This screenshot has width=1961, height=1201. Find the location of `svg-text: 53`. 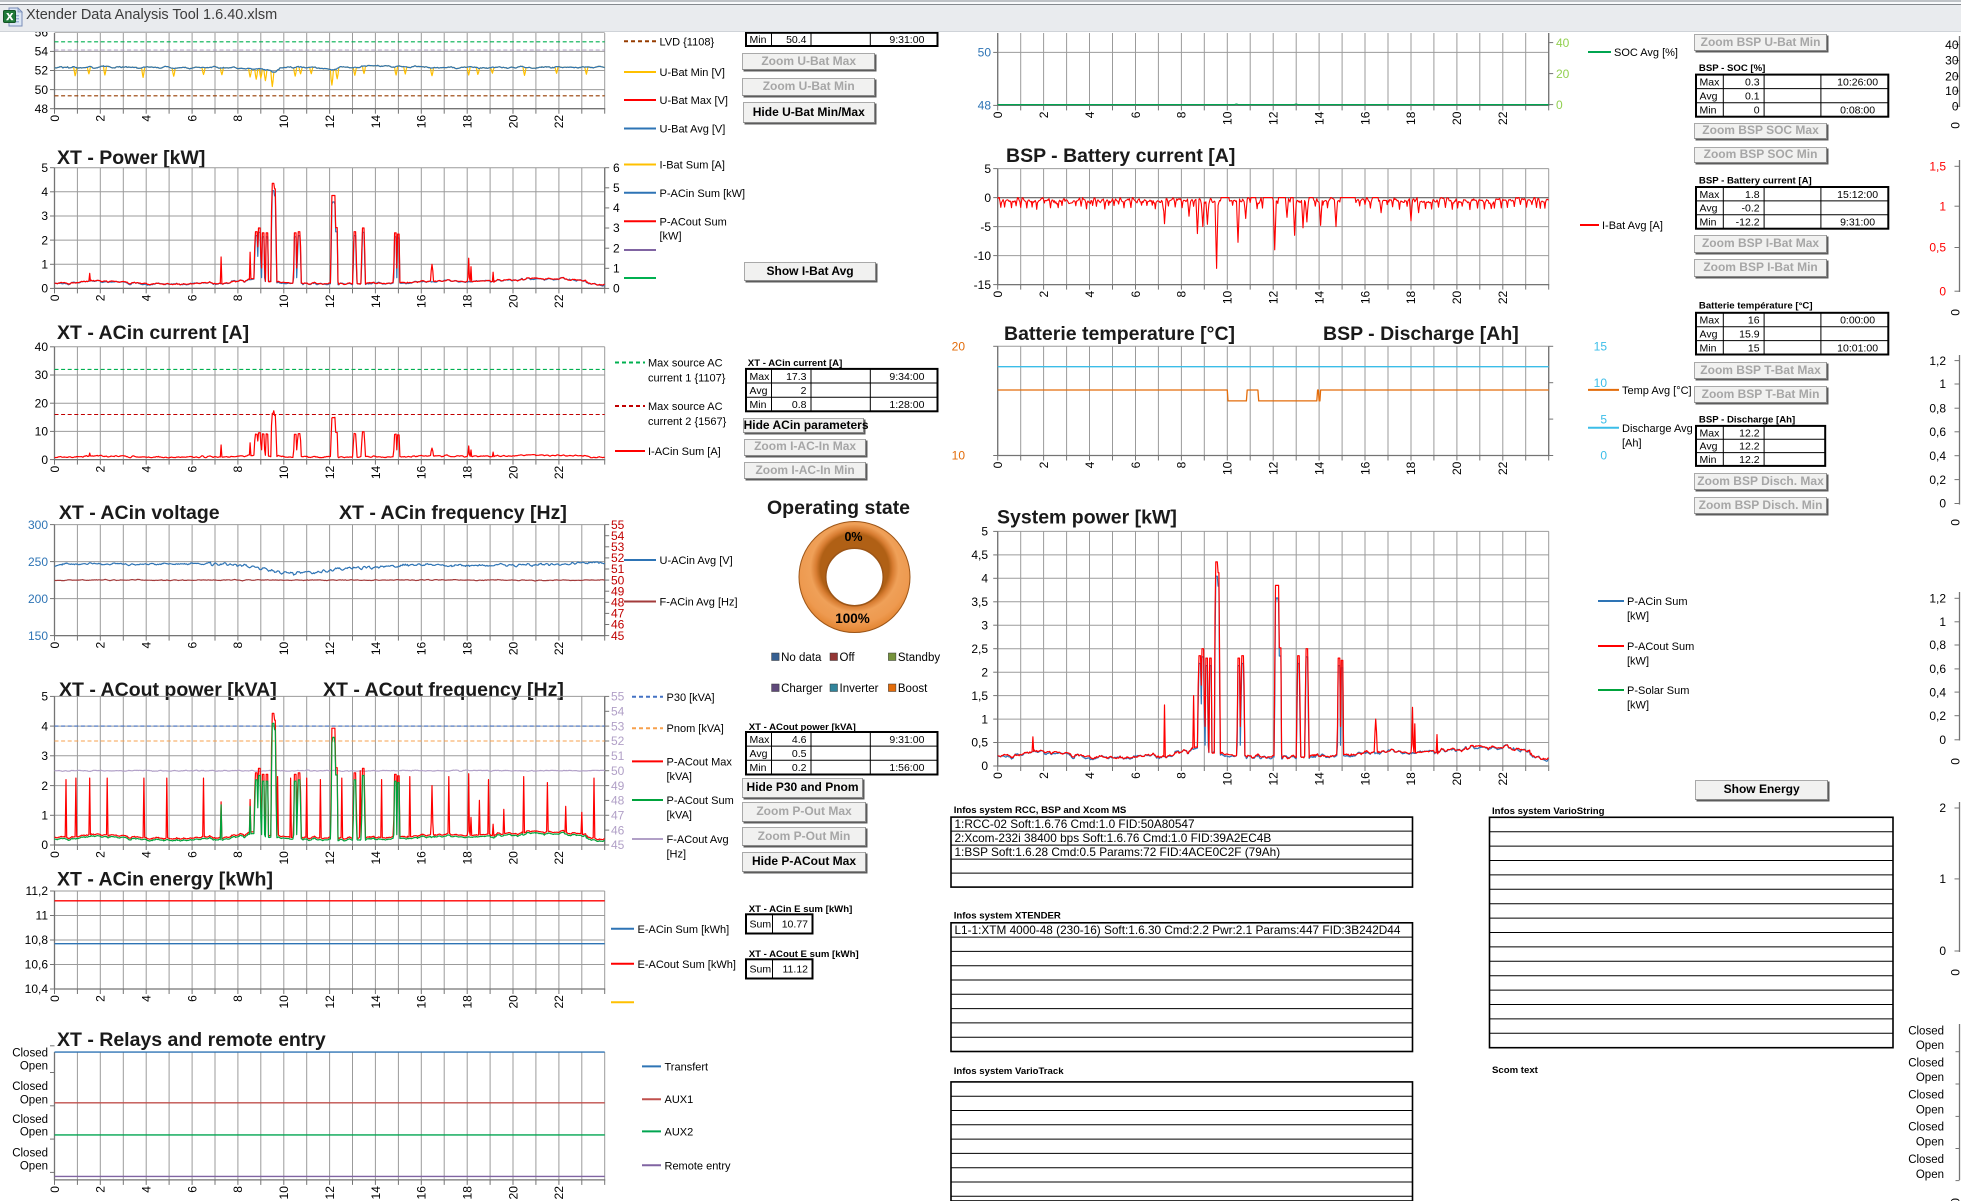

svg-text: 53 is located at coordinates (618, 726).